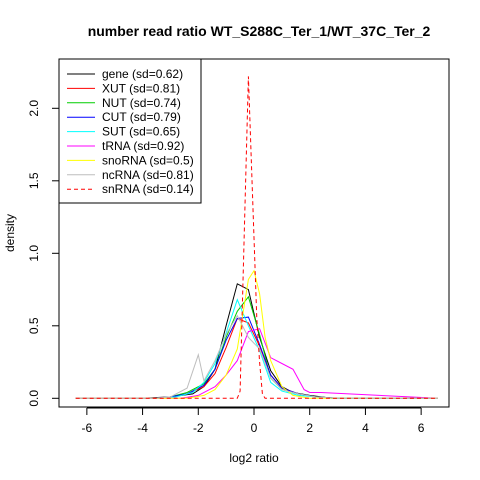 The height and width of the screenshot is (480, 480). I want to click on legend-label-3: CUT (sd=0.79), so click(141, 117).